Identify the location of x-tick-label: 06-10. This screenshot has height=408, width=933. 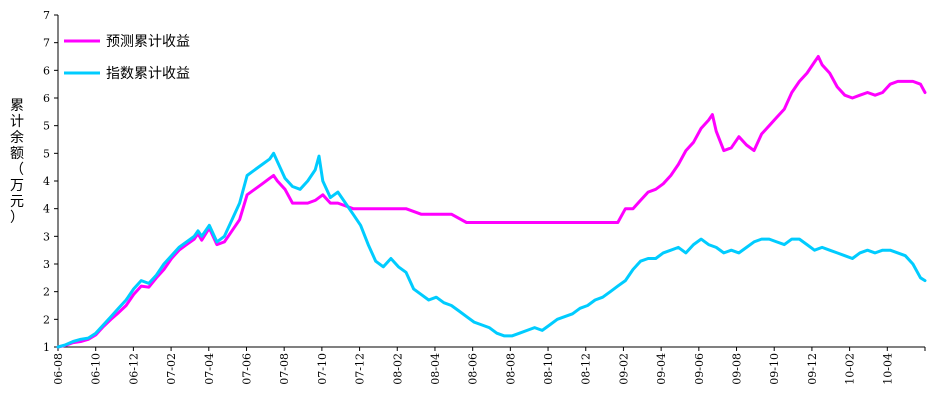
(96, 369).